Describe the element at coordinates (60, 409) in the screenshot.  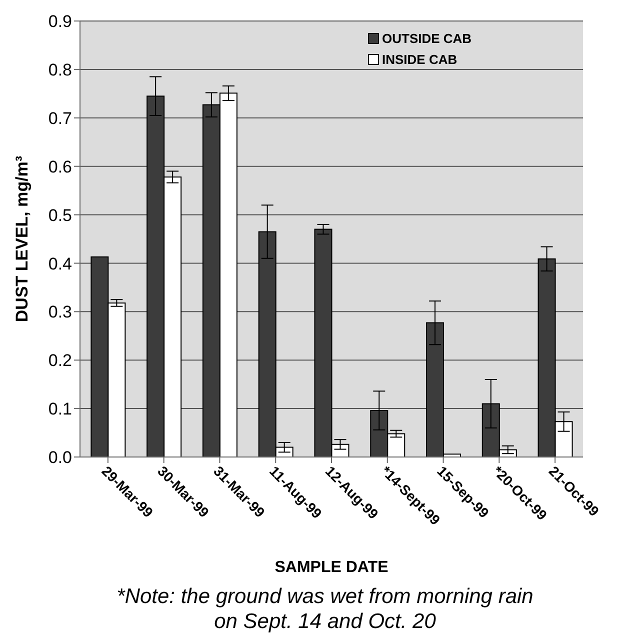
I see `y-tick-label: 0.1` at that location.